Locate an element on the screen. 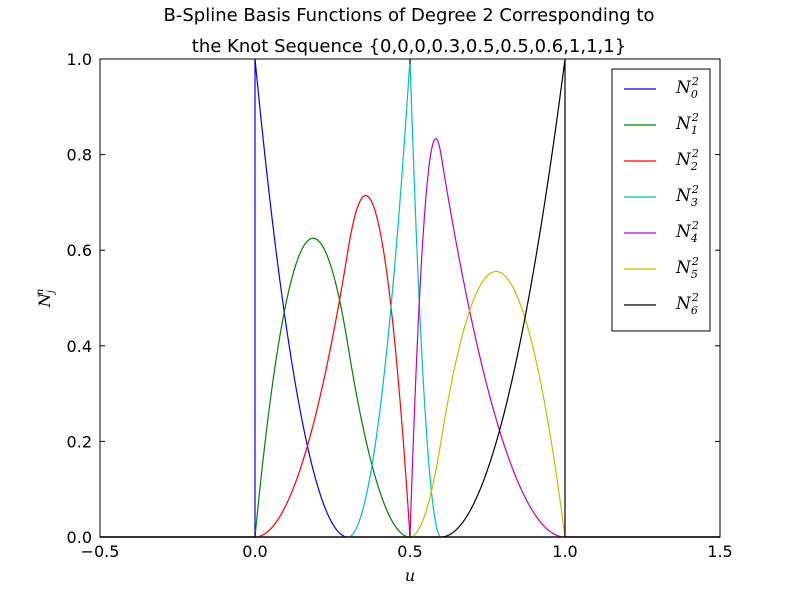  x-tick-label: 0.0 is located at coordinates (254, 551).